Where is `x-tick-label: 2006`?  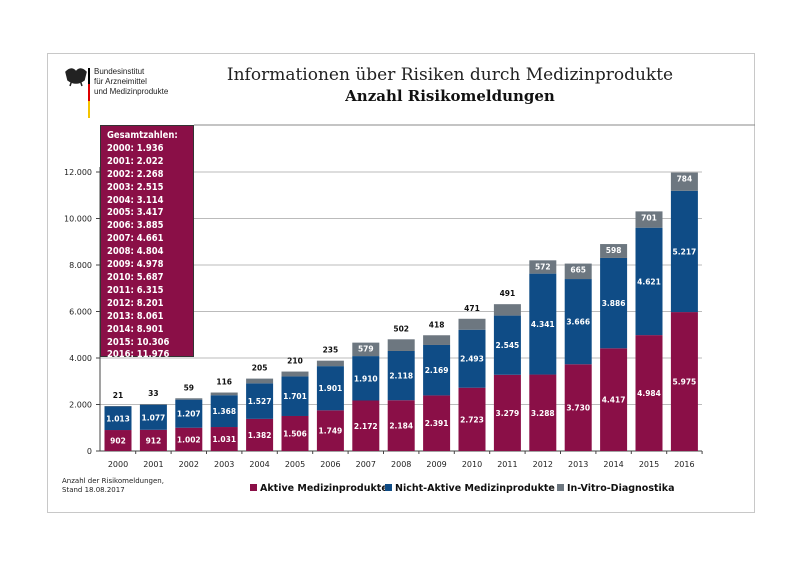 x-tick-label: 2006 is located at coordinates (330, 464).